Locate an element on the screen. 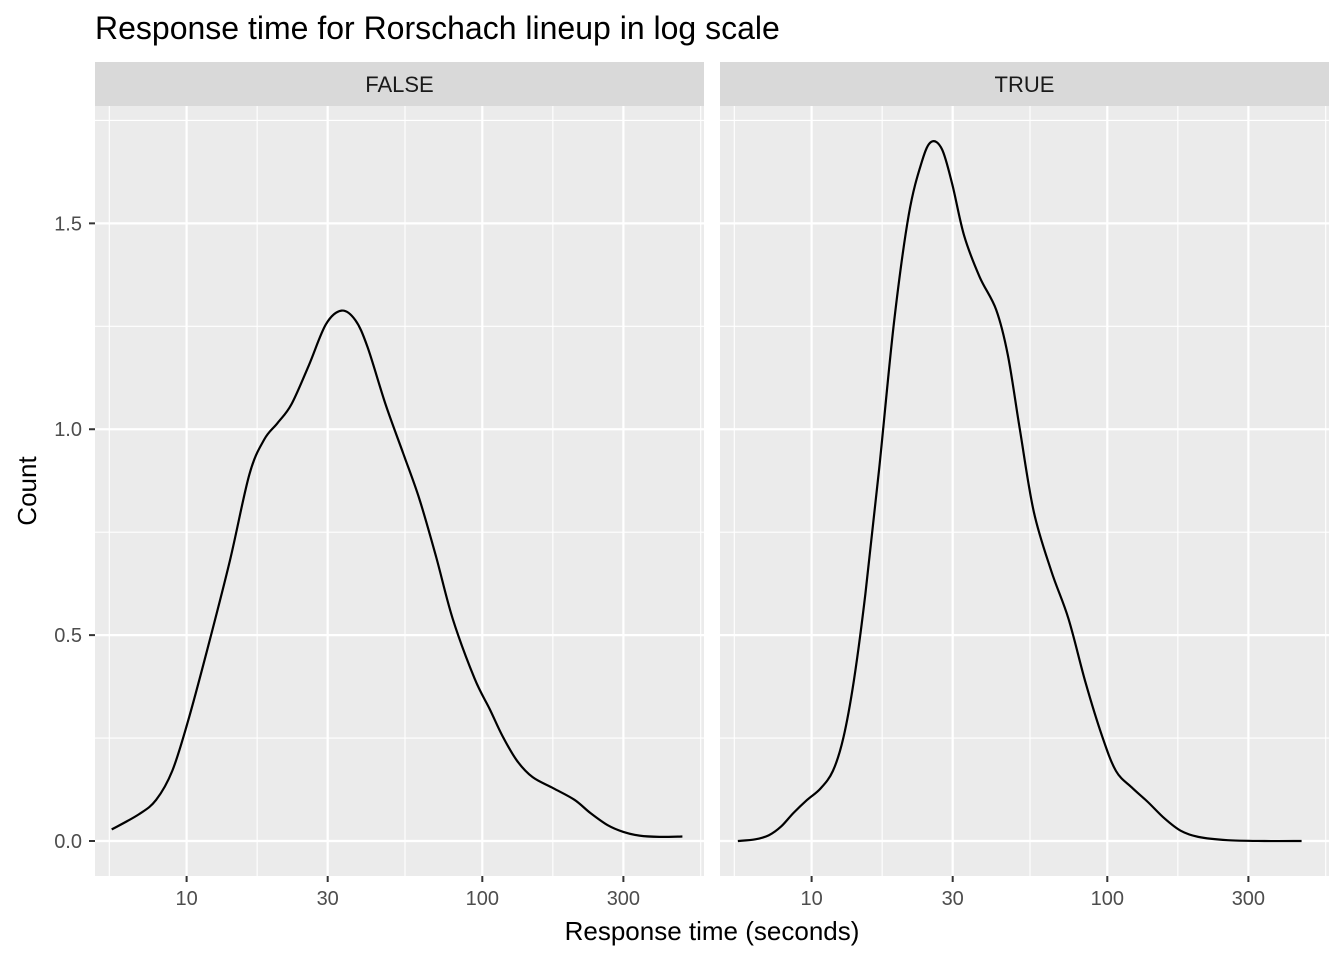 Image resolution: width=1344 pixels, height=960 pixels. y-tick-label: 1.0 is located at coordinates (68, 430).